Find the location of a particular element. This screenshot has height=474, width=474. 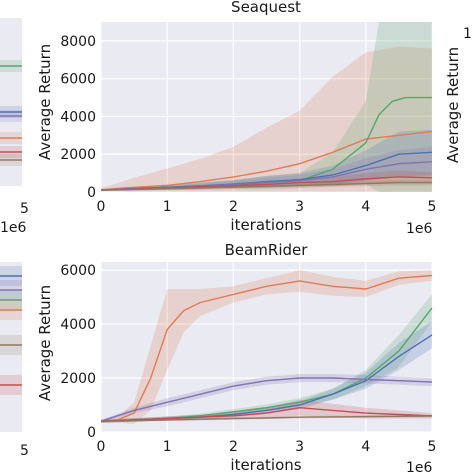

right-ylabel: Average Return is located at coordinates (453, 105).